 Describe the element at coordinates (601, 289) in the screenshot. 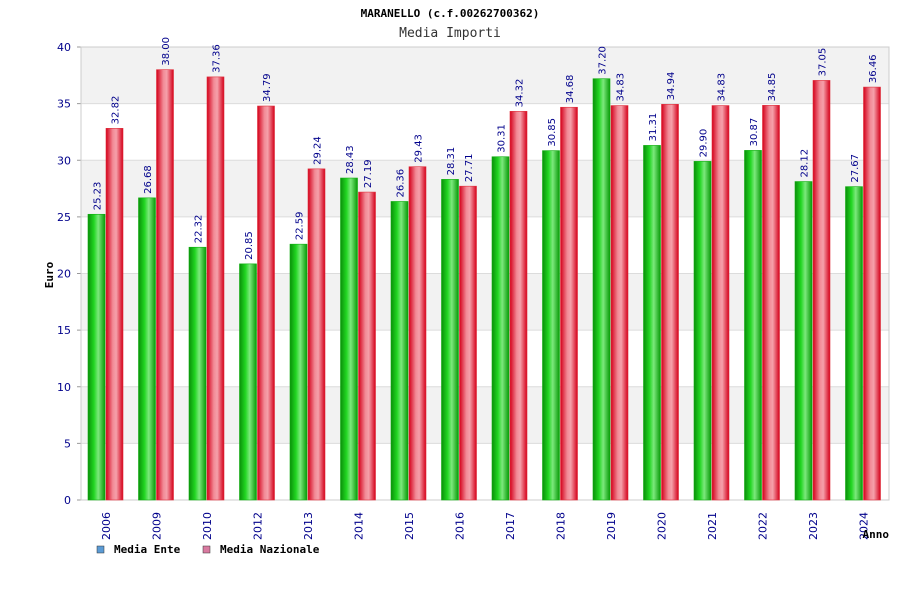

I see `bar-ente-2019` at that location.